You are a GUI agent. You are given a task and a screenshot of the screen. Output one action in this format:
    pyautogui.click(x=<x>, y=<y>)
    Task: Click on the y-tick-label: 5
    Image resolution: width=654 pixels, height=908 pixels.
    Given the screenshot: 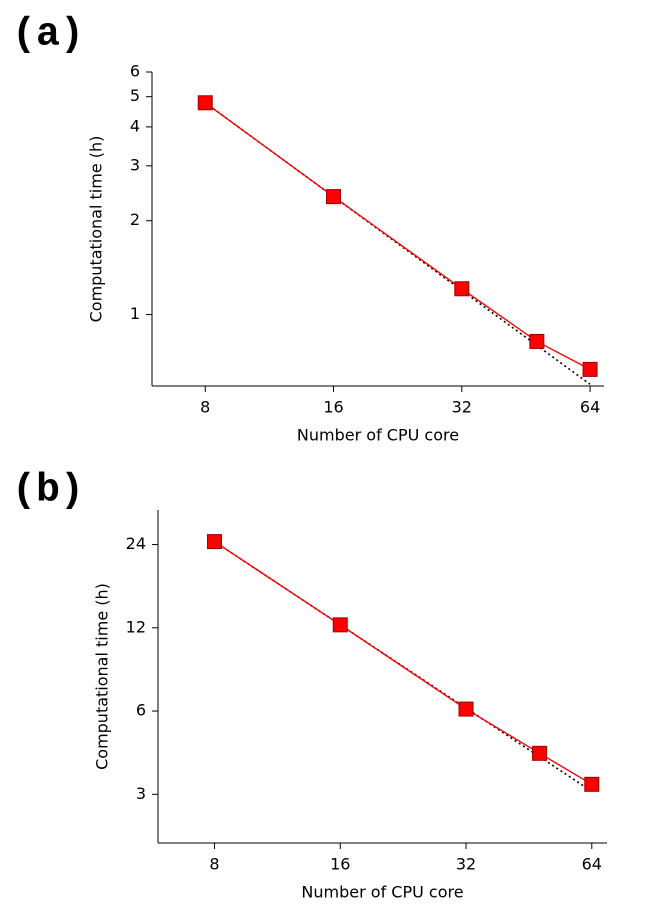 What is the action you would take?
    pyautogui.click(x=135, y=95)
    